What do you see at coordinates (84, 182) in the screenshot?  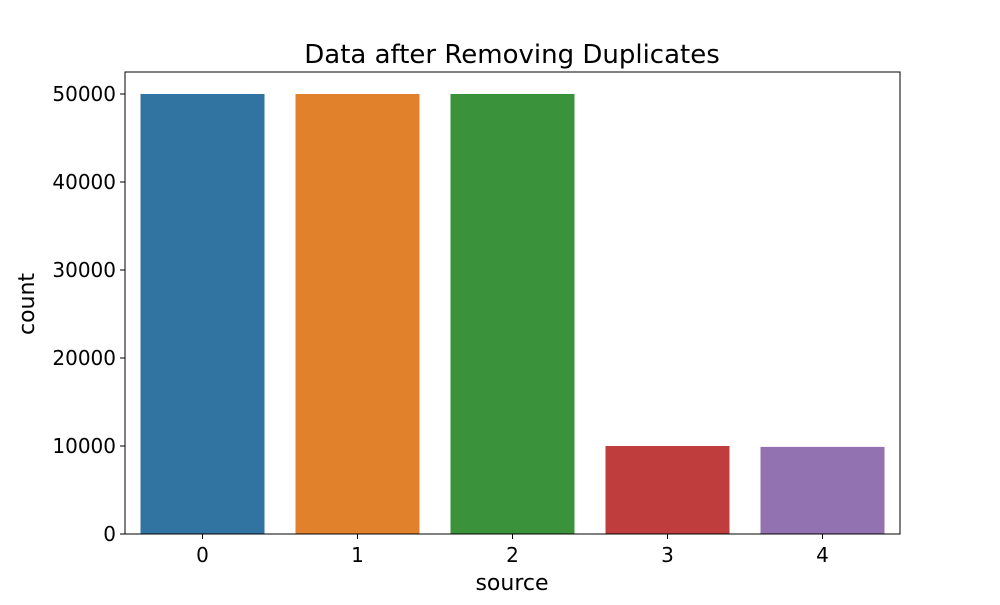 I see `y-tick-label-40000: 40000` at bounding box center [84, 182].